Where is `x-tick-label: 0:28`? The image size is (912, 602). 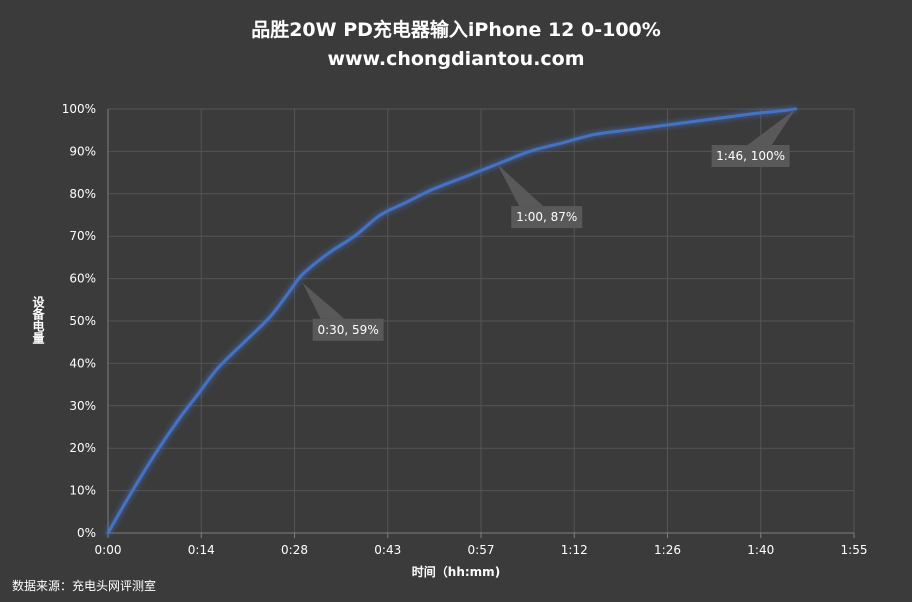 x-tick-label: 0:28 is located at coordinates (294, 550).